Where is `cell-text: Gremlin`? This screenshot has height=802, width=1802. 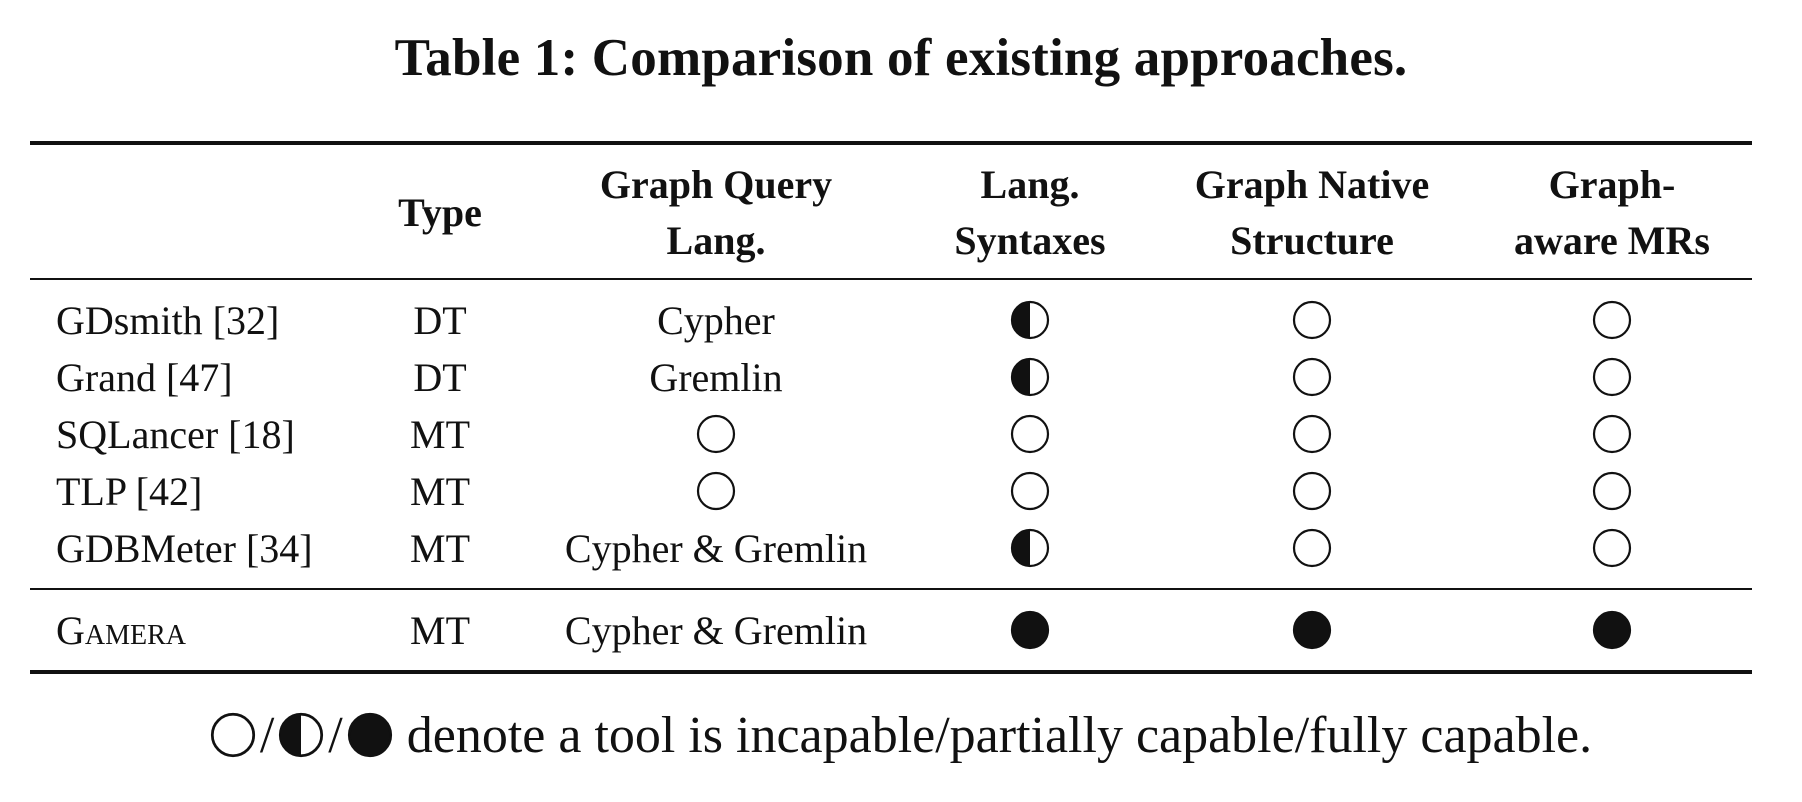
cell-text: Gremlin is located at coordinates (716, 377).